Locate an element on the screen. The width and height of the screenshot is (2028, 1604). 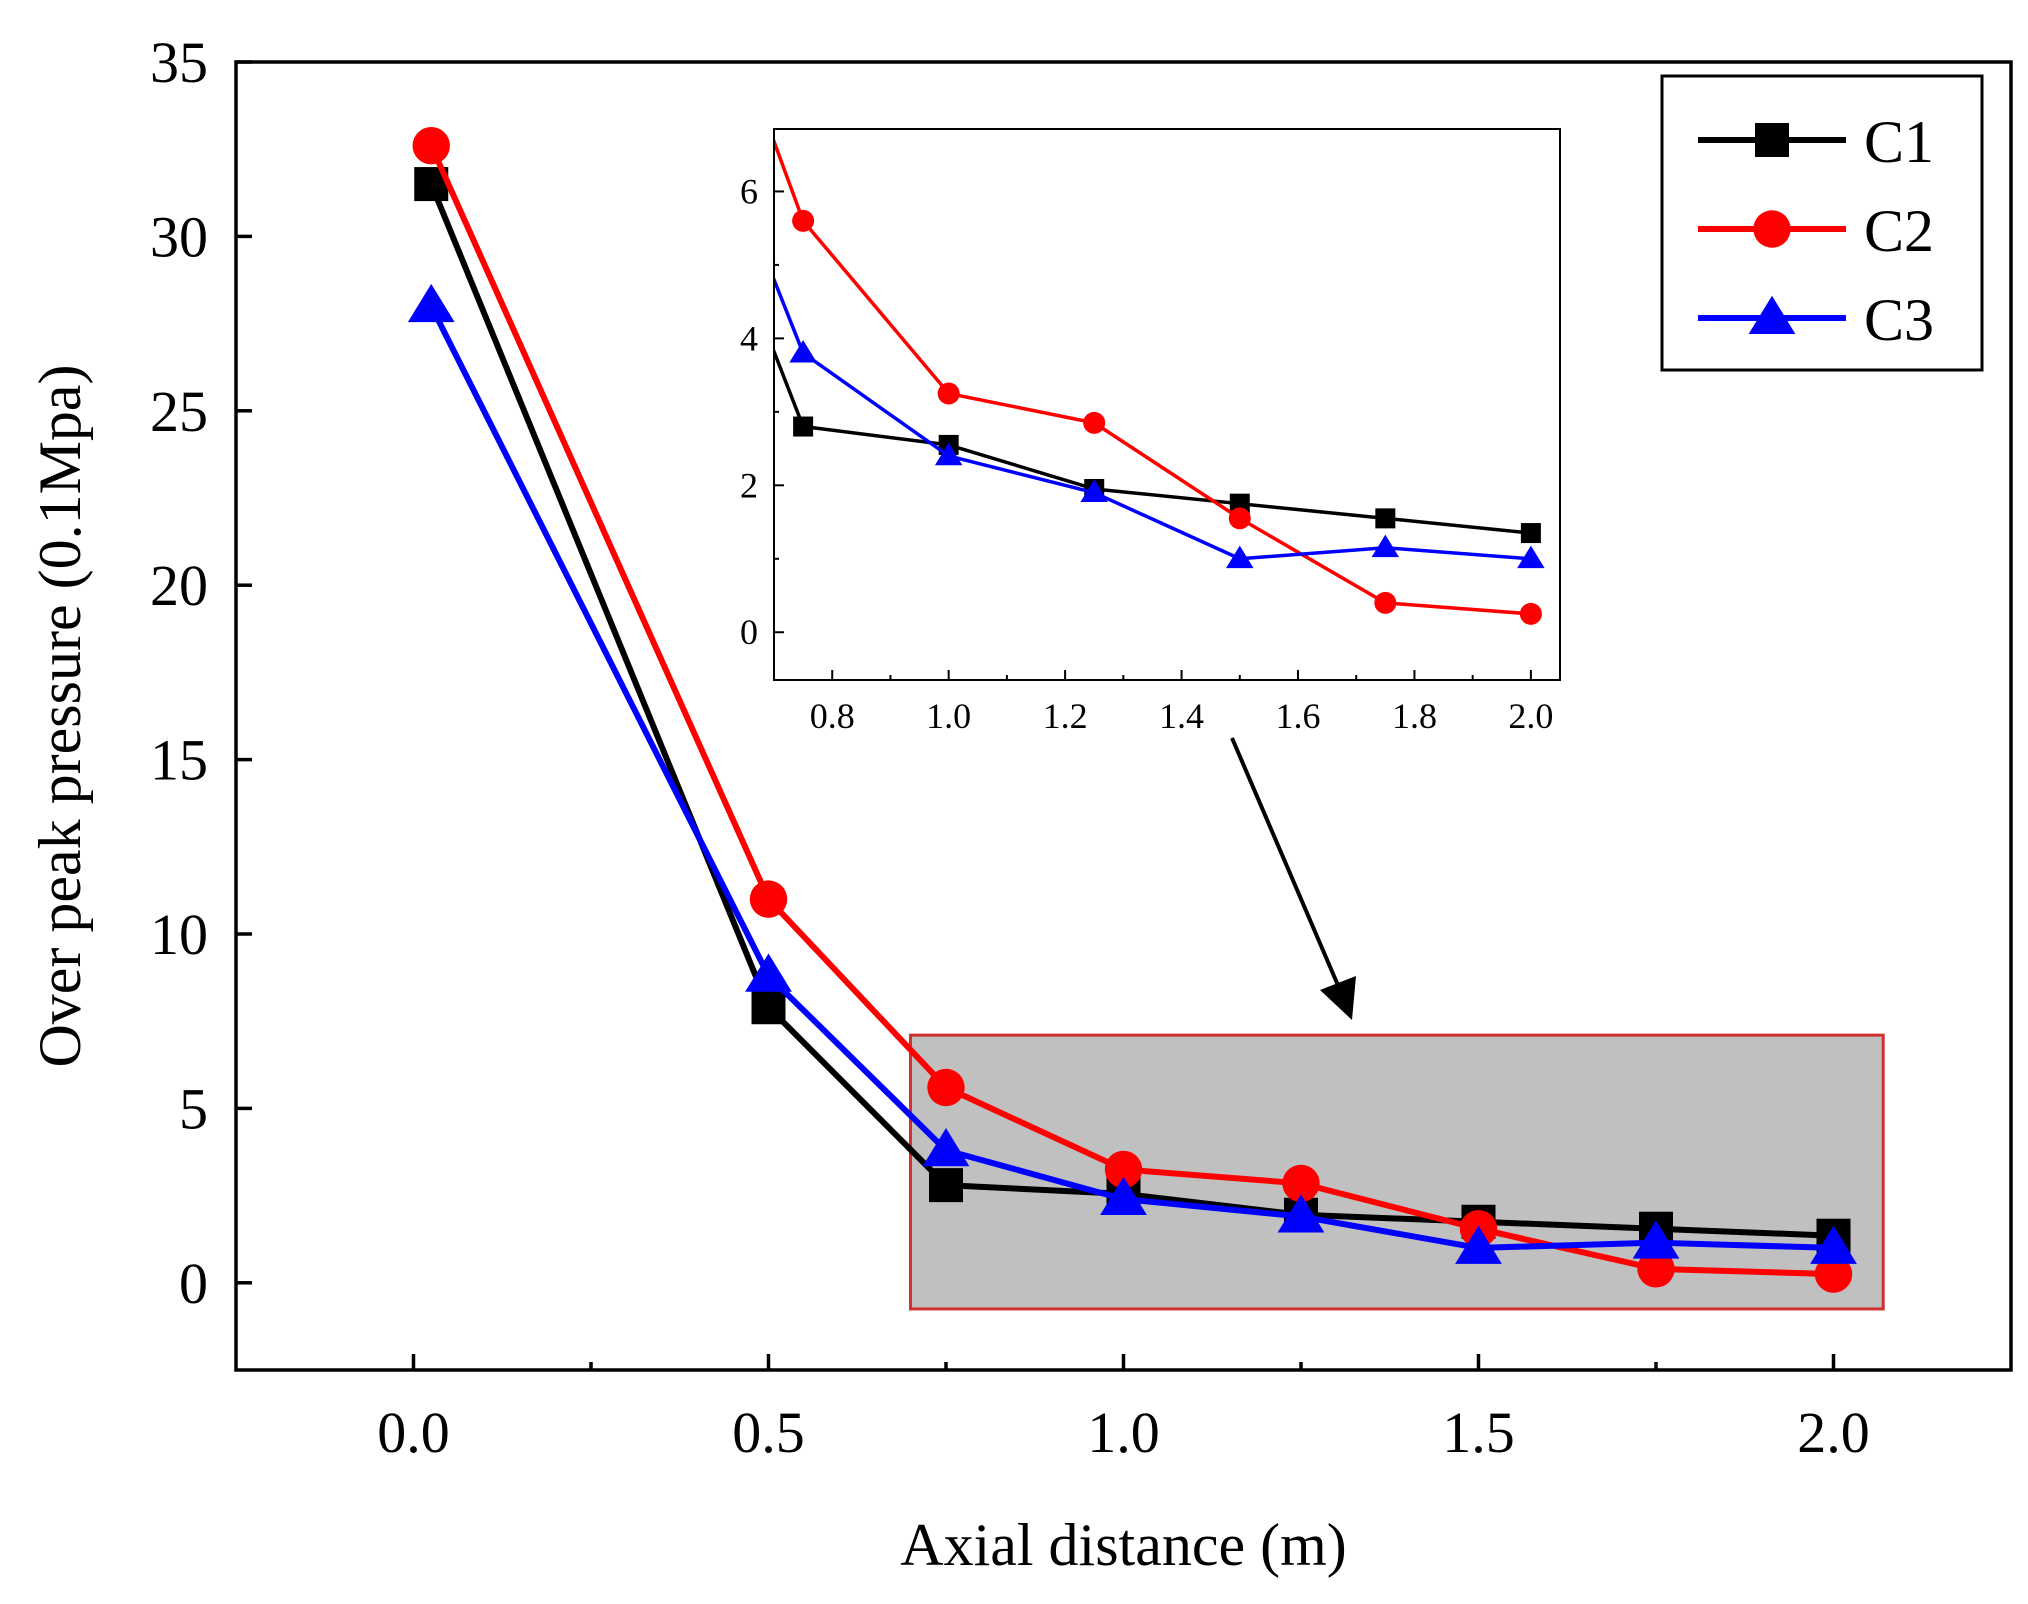
zoom-region-box is located at coordinates (1397, 1172).